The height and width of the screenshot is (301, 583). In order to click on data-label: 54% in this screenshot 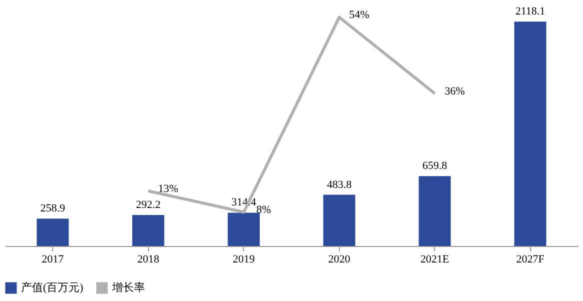, I will do `click(359, 15)`.